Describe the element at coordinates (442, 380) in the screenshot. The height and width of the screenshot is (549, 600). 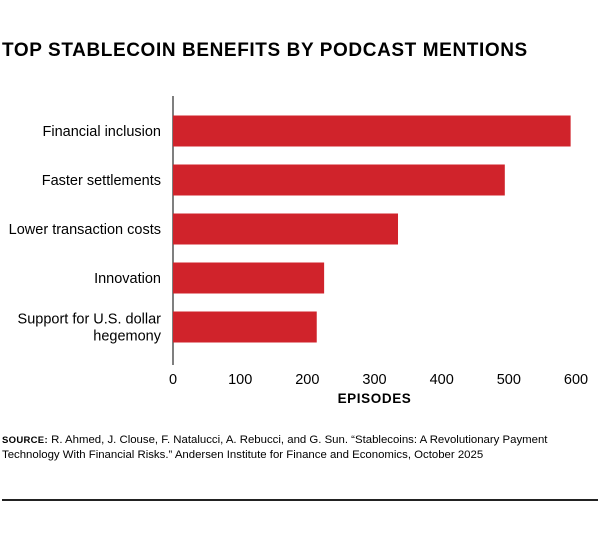
I see `x-tick-label-400: 400` at that location.